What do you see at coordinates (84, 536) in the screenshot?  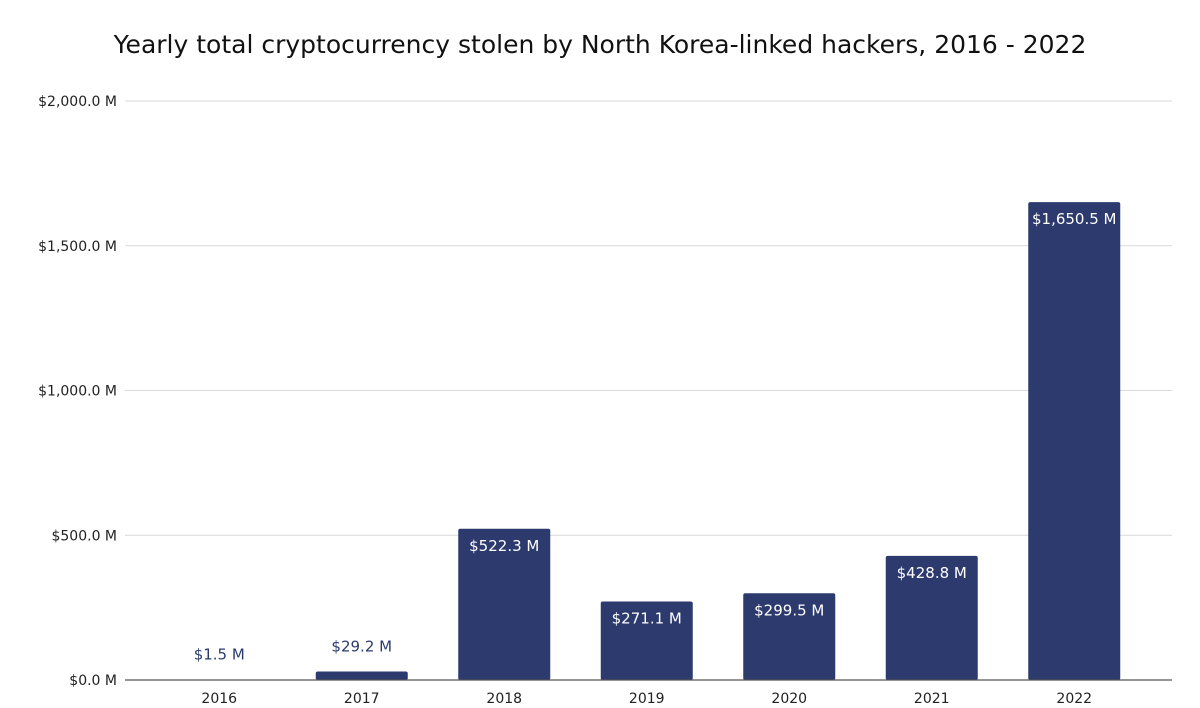 I see `y-tick-label: $500.0 M` at bounding box center [84, 536].